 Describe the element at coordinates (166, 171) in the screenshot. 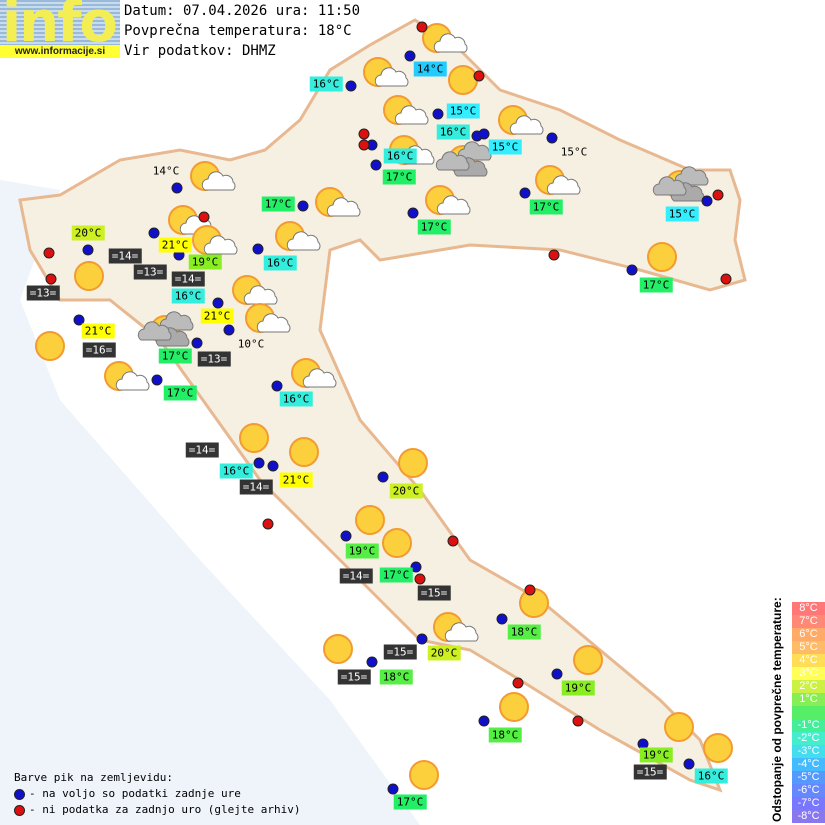

I see `temperature-label: 14°C` at that location.